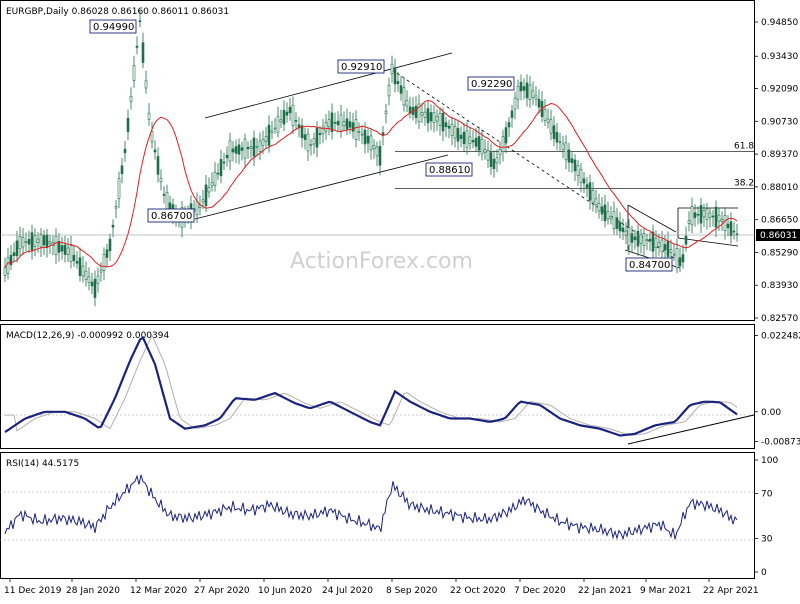 The height and width of the screenshot is (604, 800). Describe the element at coordinates (540, 591) in the screenshot. I see `date-tick-label: 7 Dec 2020` at that location.